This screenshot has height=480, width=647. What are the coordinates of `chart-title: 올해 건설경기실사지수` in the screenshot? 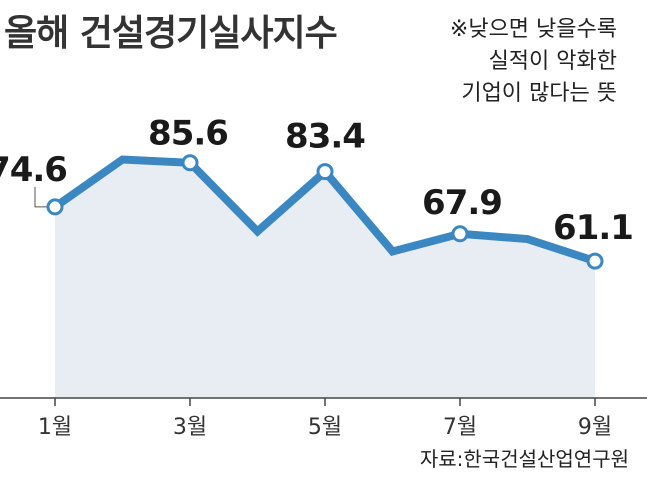 It's located at (171, 33).